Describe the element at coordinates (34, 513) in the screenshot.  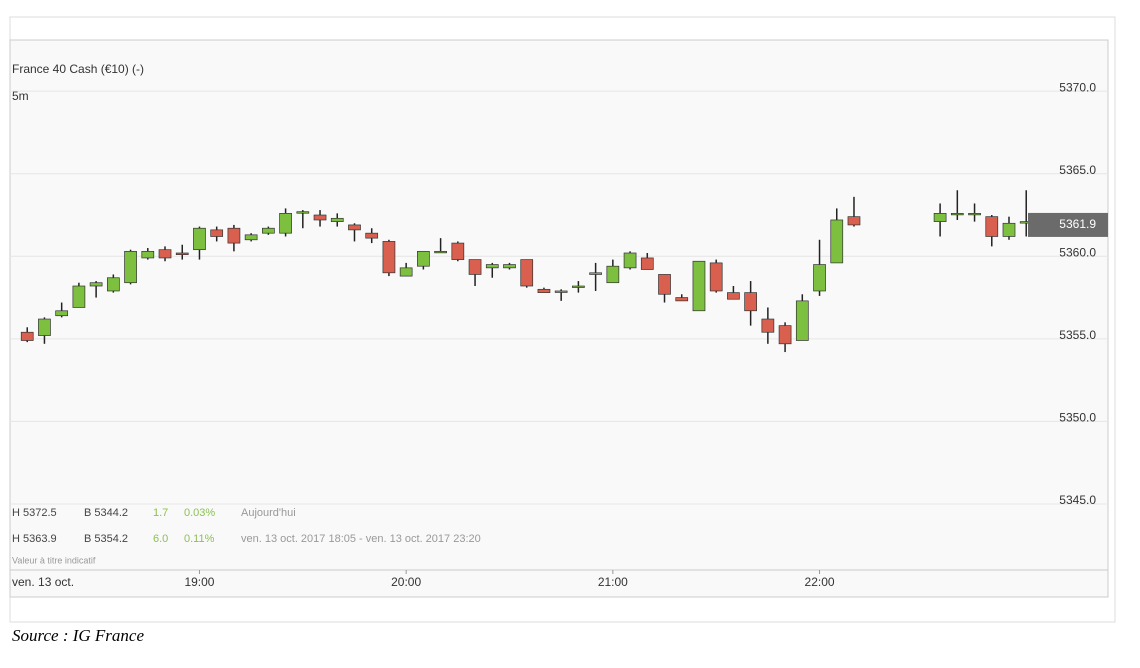
I see `info-text: H 5372.5` at that location.